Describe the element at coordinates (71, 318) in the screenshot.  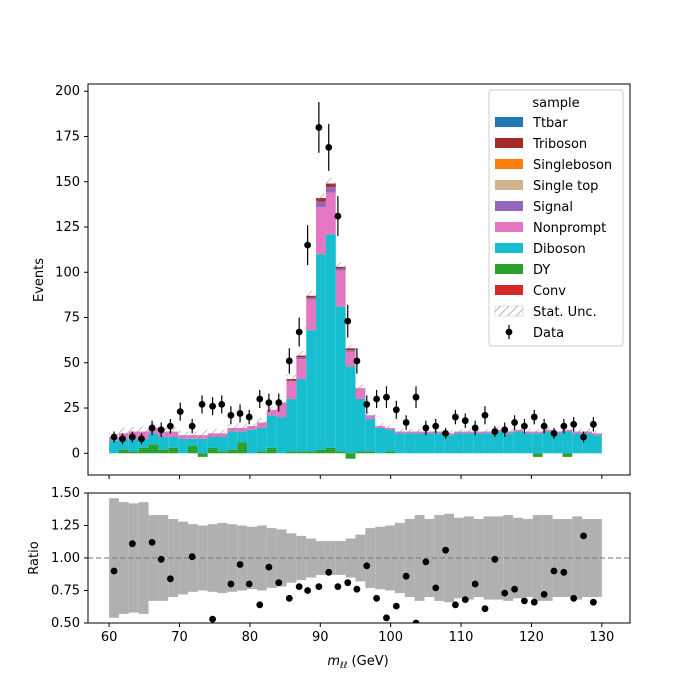
I see `y-tick-label: 75` at that location.